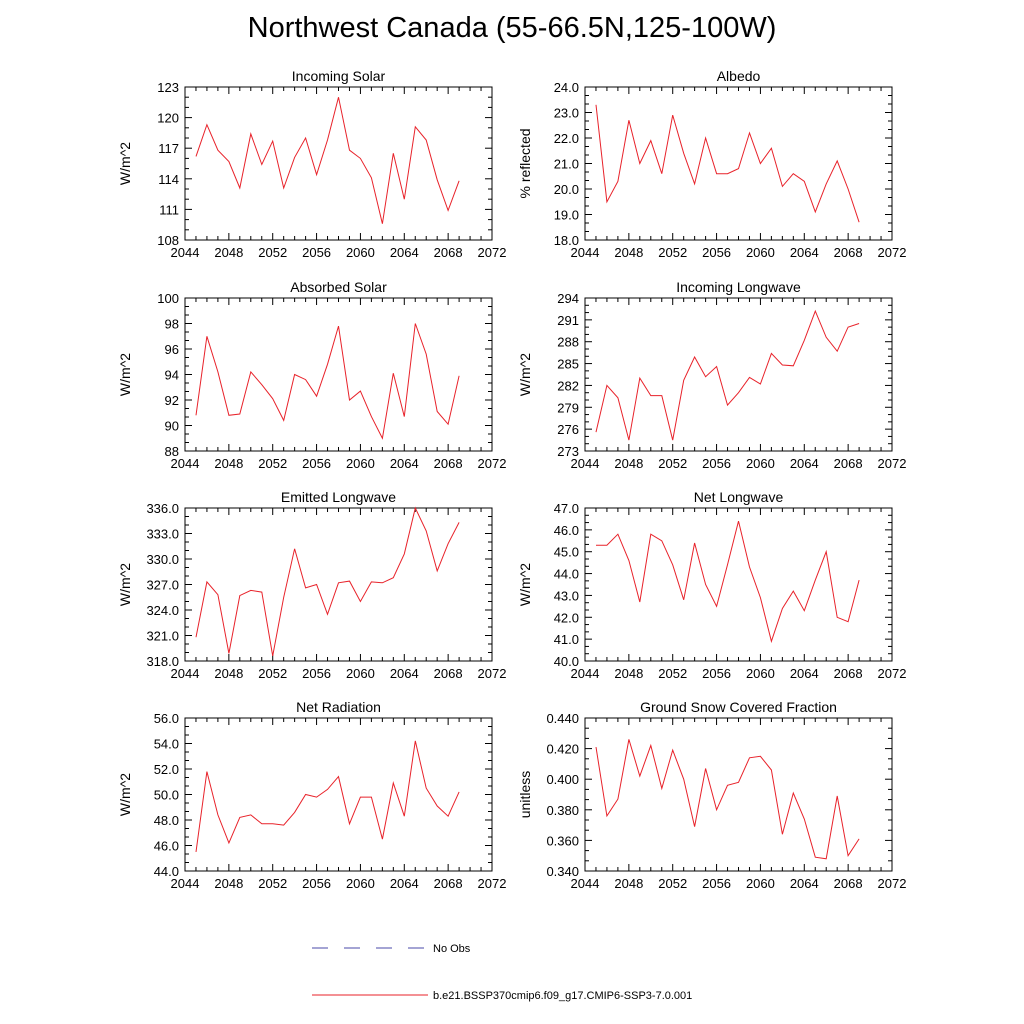  Describe the element at coordinates (162, 585) in the screenshot. I see `y-tick-label: 327.0` at that location.